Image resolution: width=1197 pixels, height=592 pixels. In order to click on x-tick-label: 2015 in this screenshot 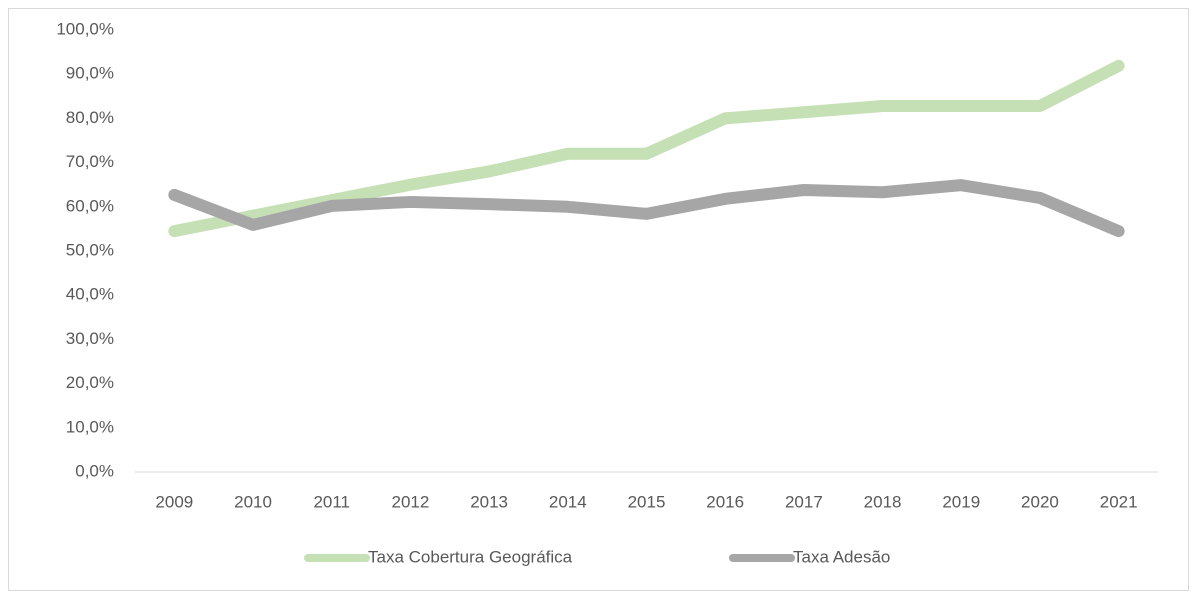, I will do `click(647, 501)`.